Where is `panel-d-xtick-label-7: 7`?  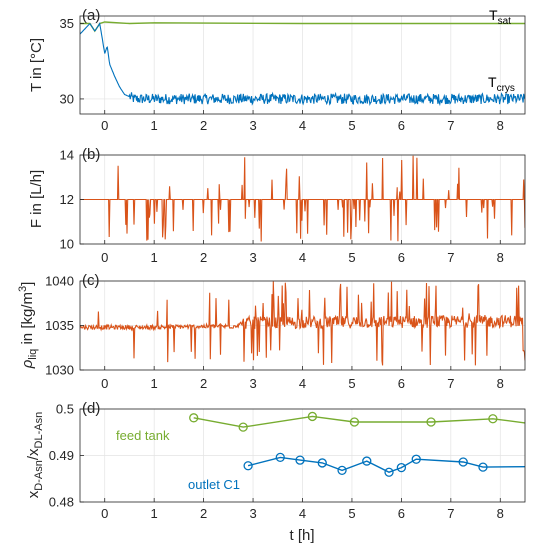
panel-d-xtick-label-7: 7 is located at coordinates (450, 513).